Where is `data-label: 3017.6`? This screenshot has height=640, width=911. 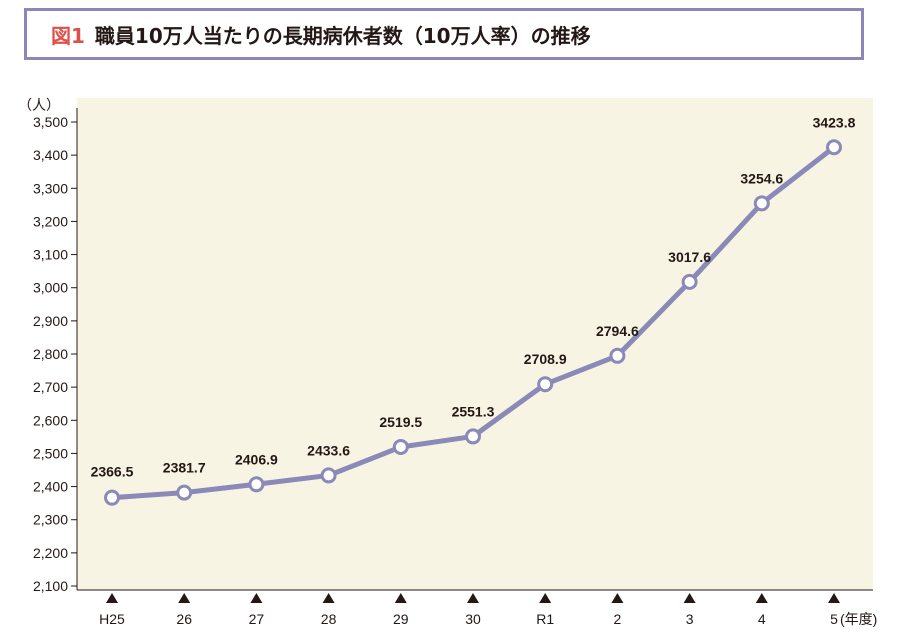 data-label: 3017.6 is located at coordinates (689, 257).